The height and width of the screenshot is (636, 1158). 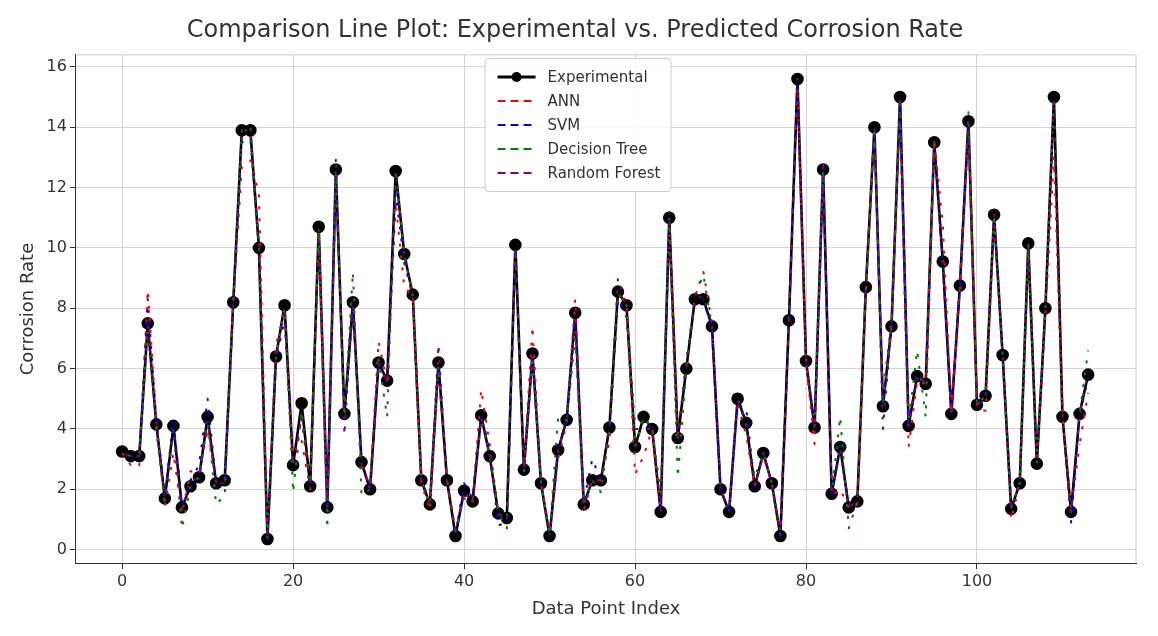 What do you see at coordinates (122, 580) in the screenshot?
I see `x-tick-label: 0` at bounding box center [122, 580].